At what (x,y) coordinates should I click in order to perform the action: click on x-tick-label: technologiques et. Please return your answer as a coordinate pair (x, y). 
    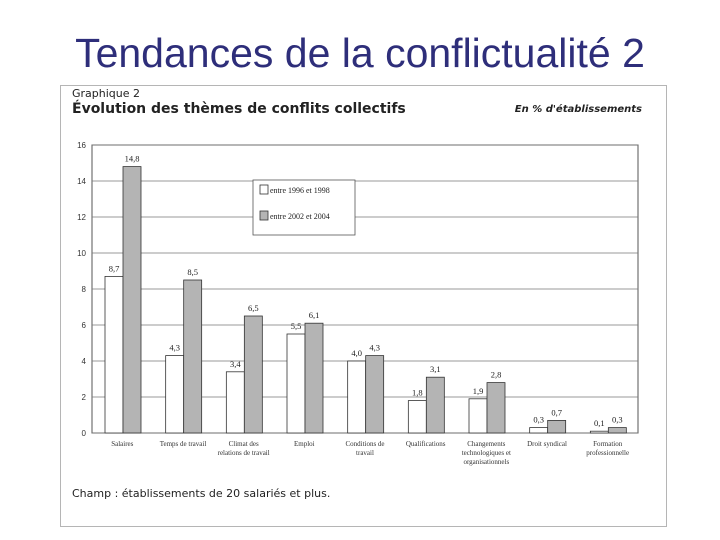
    Looking at the image, I should click on (486, 453).